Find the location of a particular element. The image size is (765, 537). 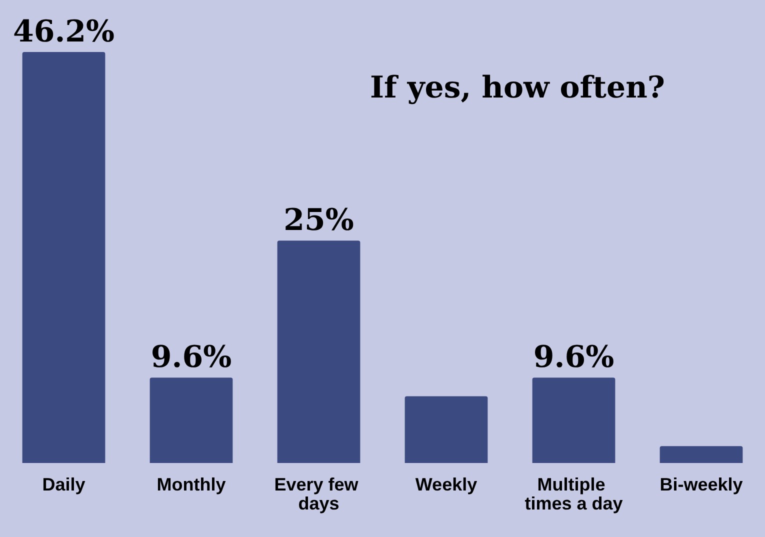

x-tick-label: Daily is located at coordinates (64, 484).